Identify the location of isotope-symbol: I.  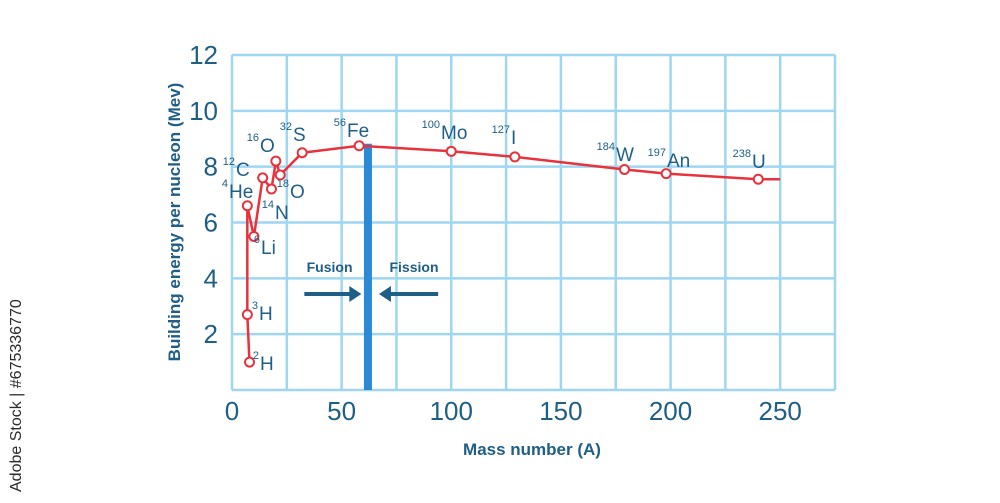
(513, 138).